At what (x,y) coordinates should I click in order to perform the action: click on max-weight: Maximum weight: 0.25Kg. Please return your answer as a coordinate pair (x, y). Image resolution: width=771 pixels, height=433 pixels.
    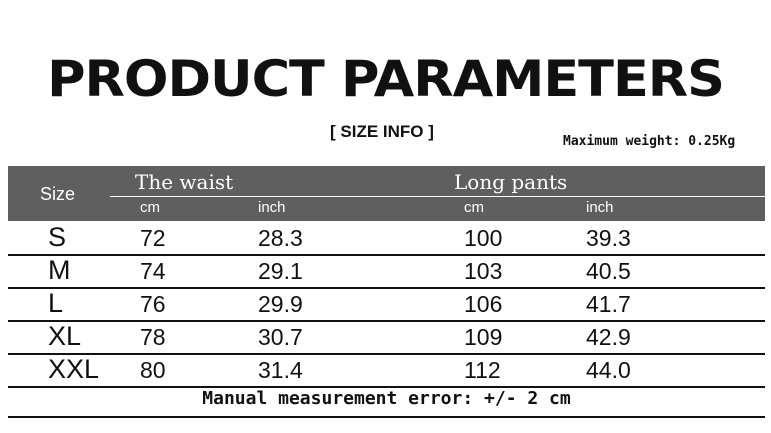
    Looking at the image, I should click on (649, 141).